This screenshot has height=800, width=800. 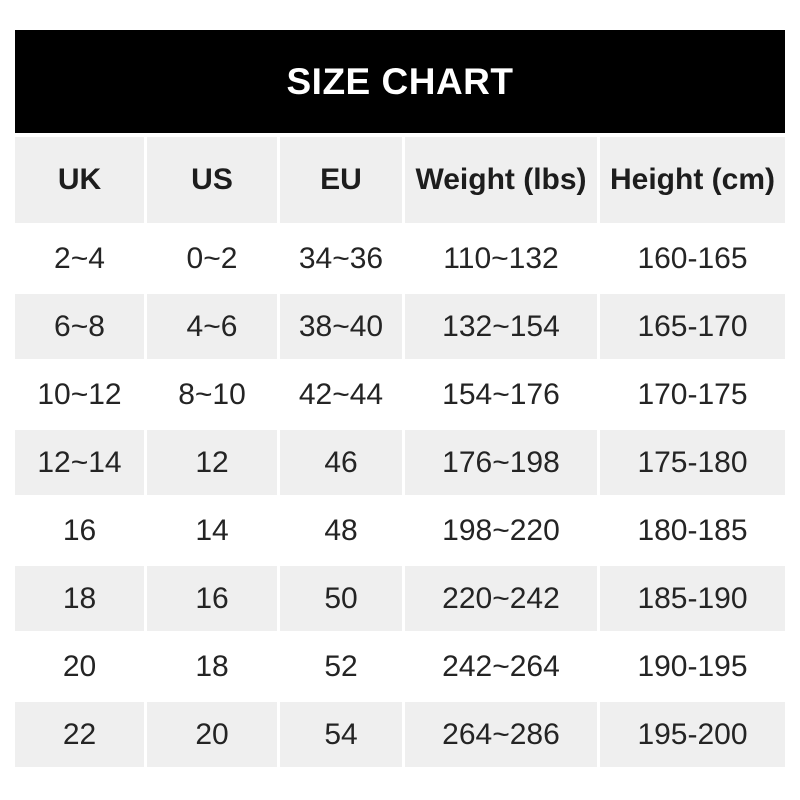 I want to click on table-cell: 175-180, so click(x=692, y=462).